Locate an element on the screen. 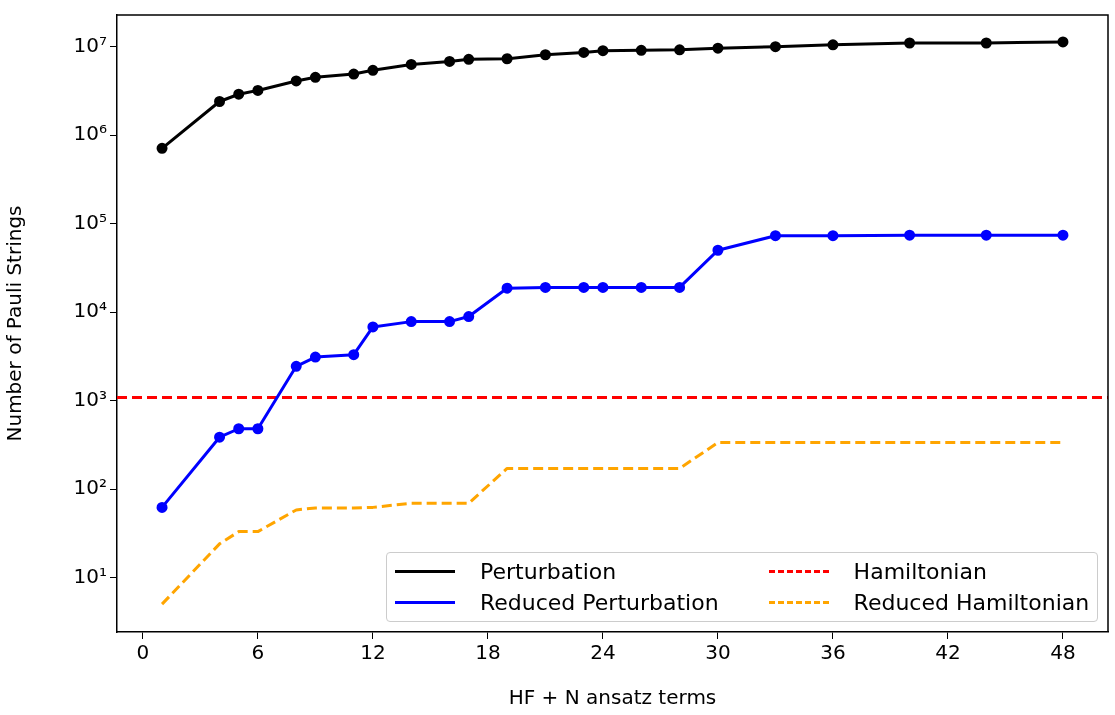  x-axis-title: HF + N ansatz terms is located at coordinates (612, 697).